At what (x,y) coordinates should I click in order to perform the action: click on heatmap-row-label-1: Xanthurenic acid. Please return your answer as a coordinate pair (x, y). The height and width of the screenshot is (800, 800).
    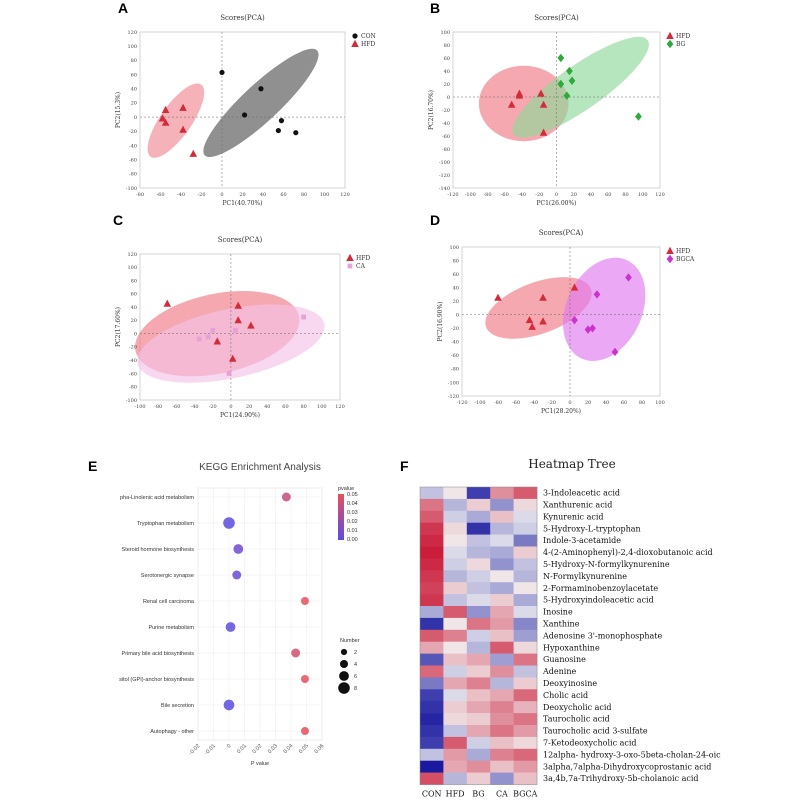
    Looking at the image, I should click on (577, 504).